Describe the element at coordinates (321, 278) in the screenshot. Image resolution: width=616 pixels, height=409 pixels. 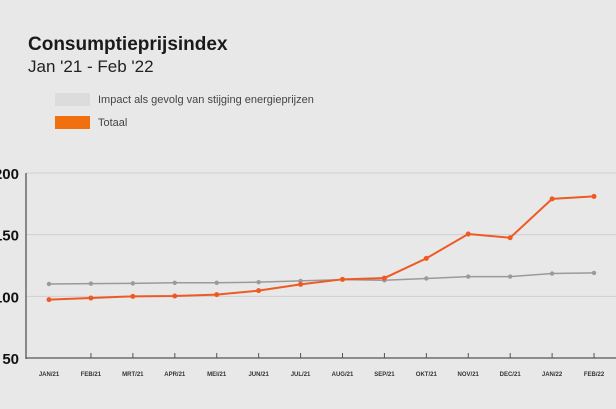
I see `series-line-impact` at that location.